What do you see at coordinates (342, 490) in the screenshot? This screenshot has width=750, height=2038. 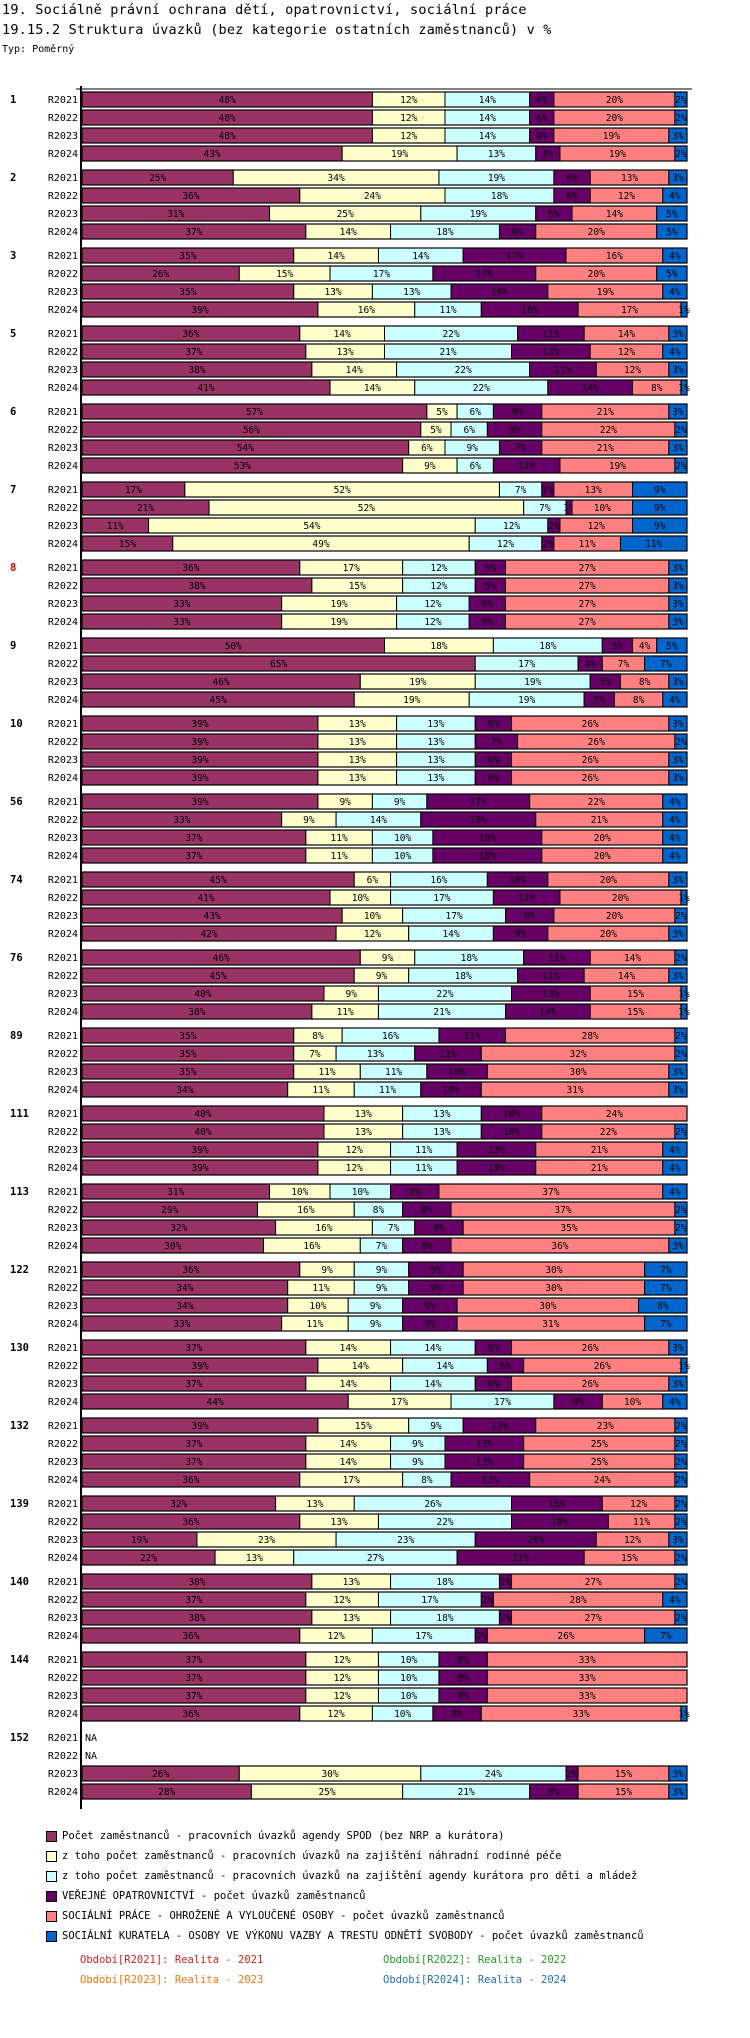 I see `bar-value-label: 52%` at bounding box center [342, 490].